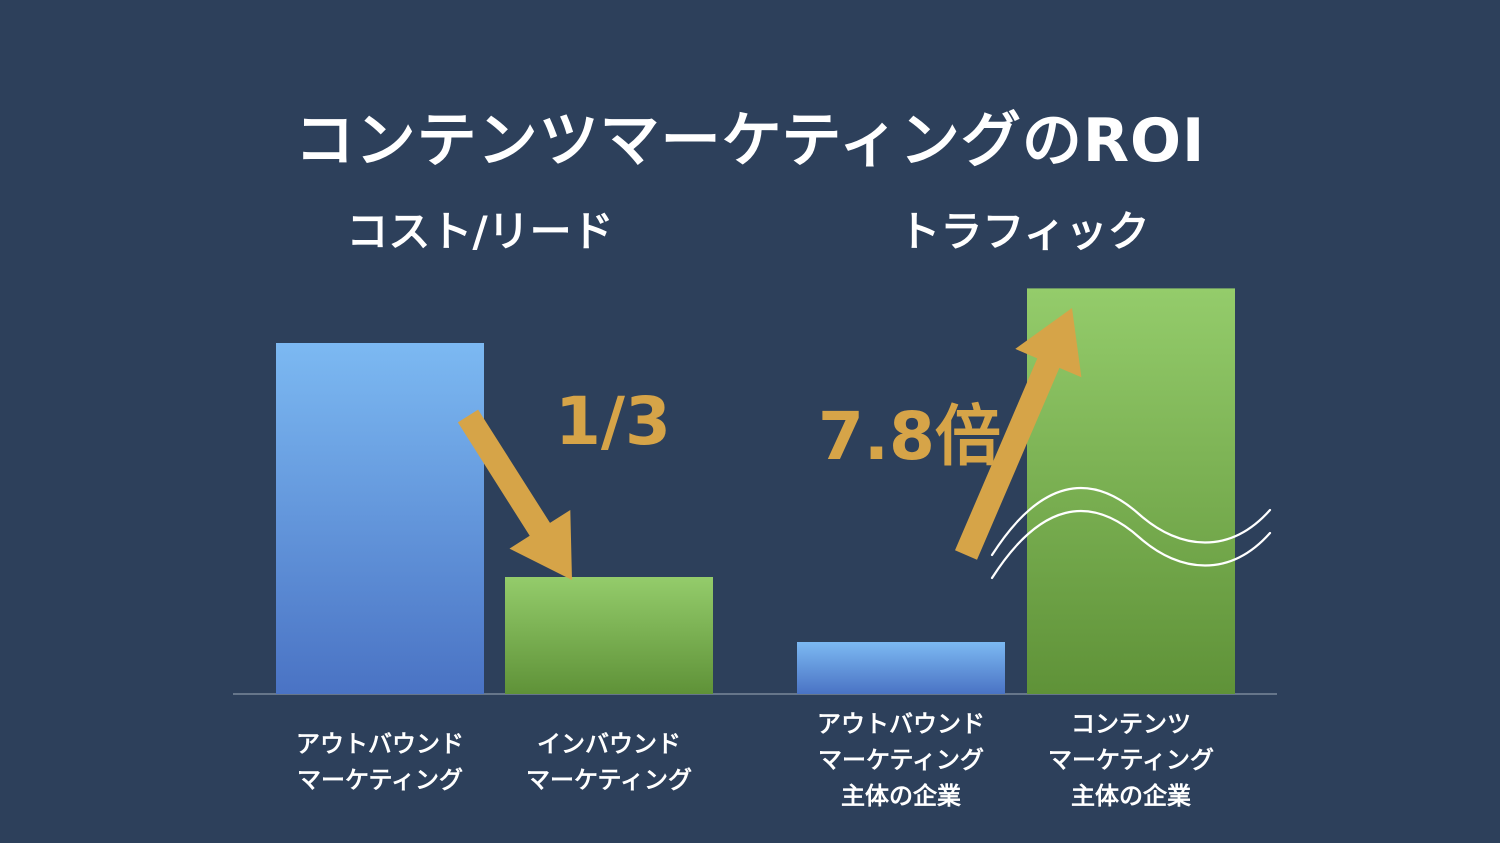 The image size is (1500, 843). Describe the element at coordinates (1018, 434) in the screenshot. I see `arrow-up-icon` at that location.